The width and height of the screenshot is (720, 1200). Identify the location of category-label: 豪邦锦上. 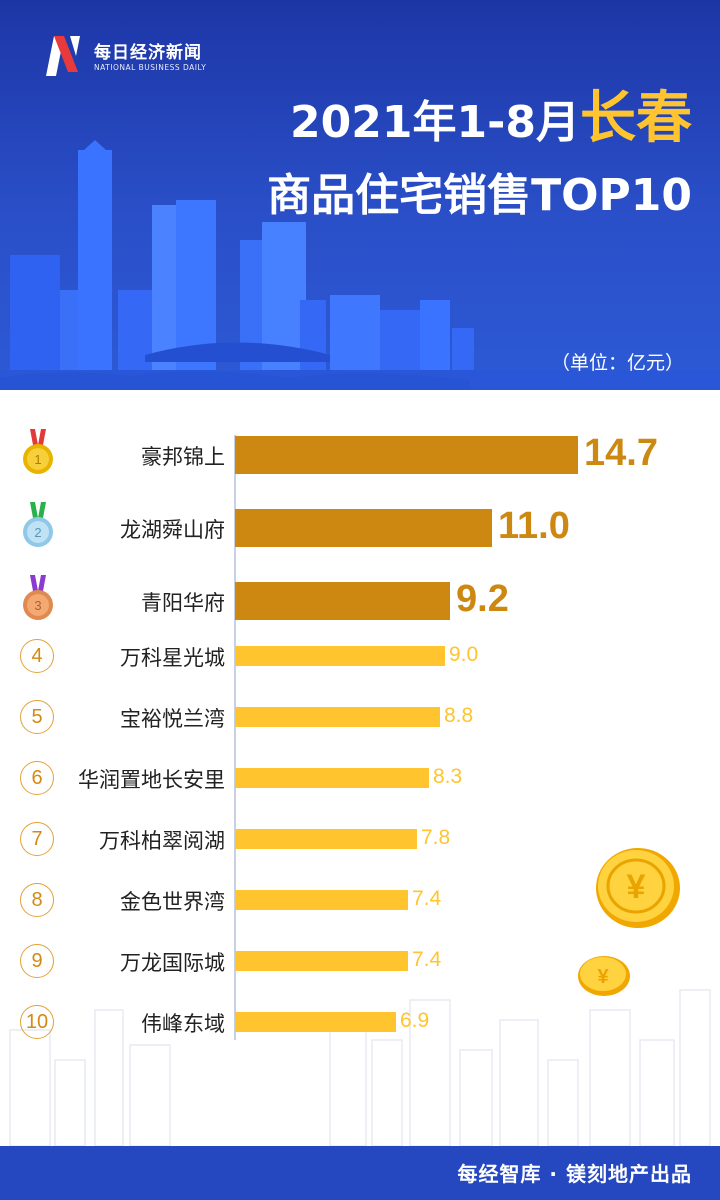
(183, 457).